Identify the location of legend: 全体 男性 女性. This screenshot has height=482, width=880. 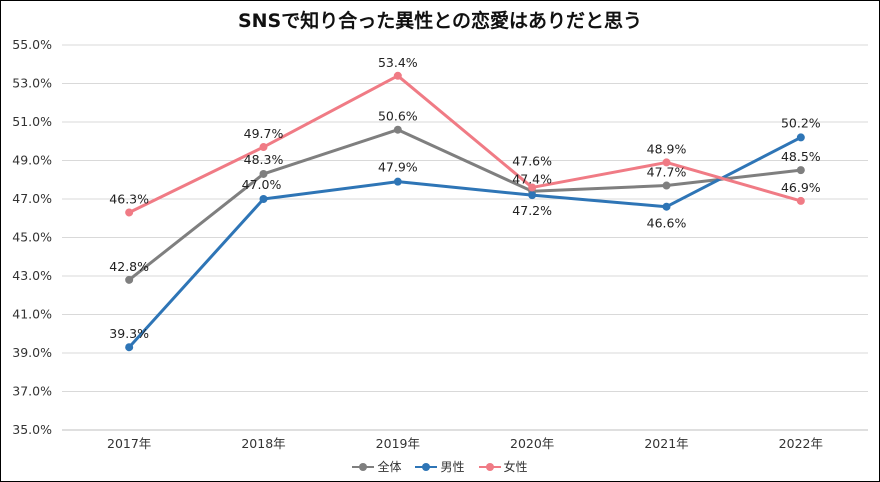
(440, 466).